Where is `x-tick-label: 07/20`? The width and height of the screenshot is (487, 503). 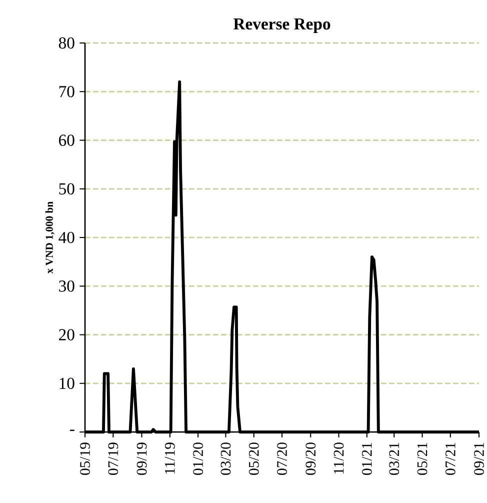
x-tick-label: 07/20 is located at coordinates (282, 458).